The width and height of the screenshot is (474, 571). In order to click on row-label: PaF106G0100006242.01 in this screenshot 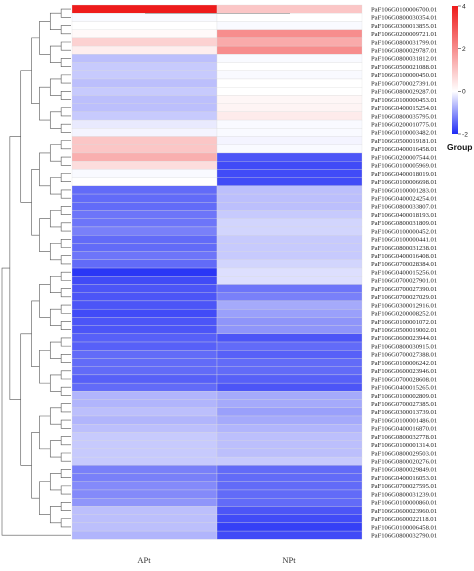, I will do `click(404, 363)`.